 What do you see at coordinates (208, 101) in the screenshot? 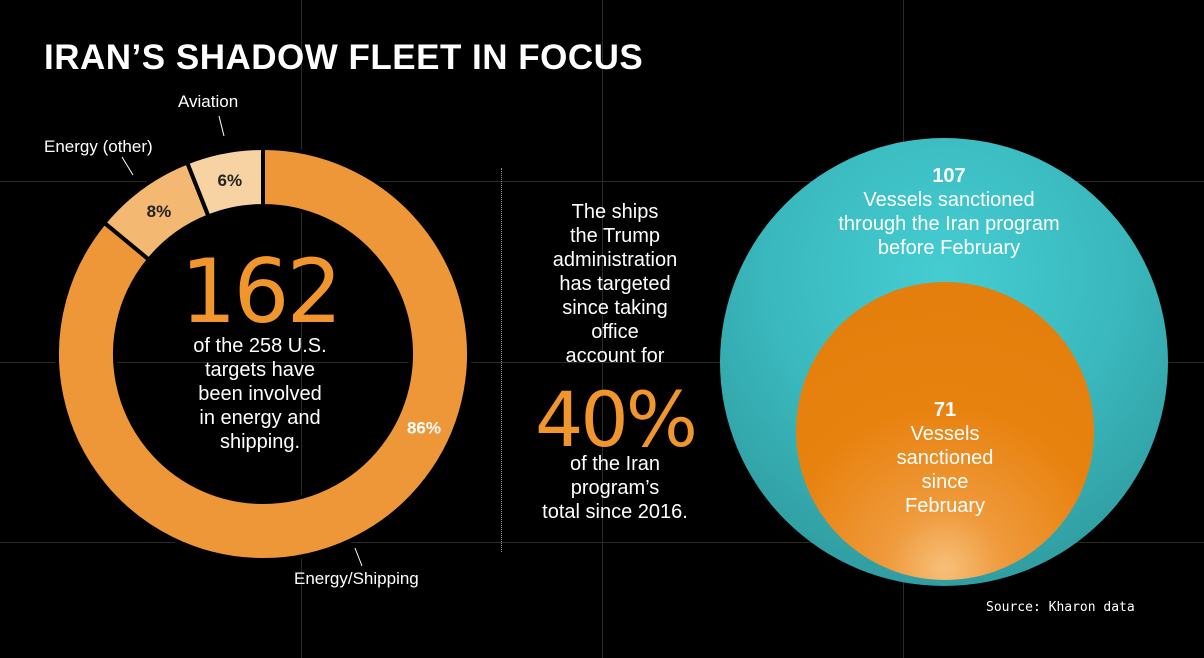
I see `category-label-aviation: Aviation` at bounding box center [208, 101].